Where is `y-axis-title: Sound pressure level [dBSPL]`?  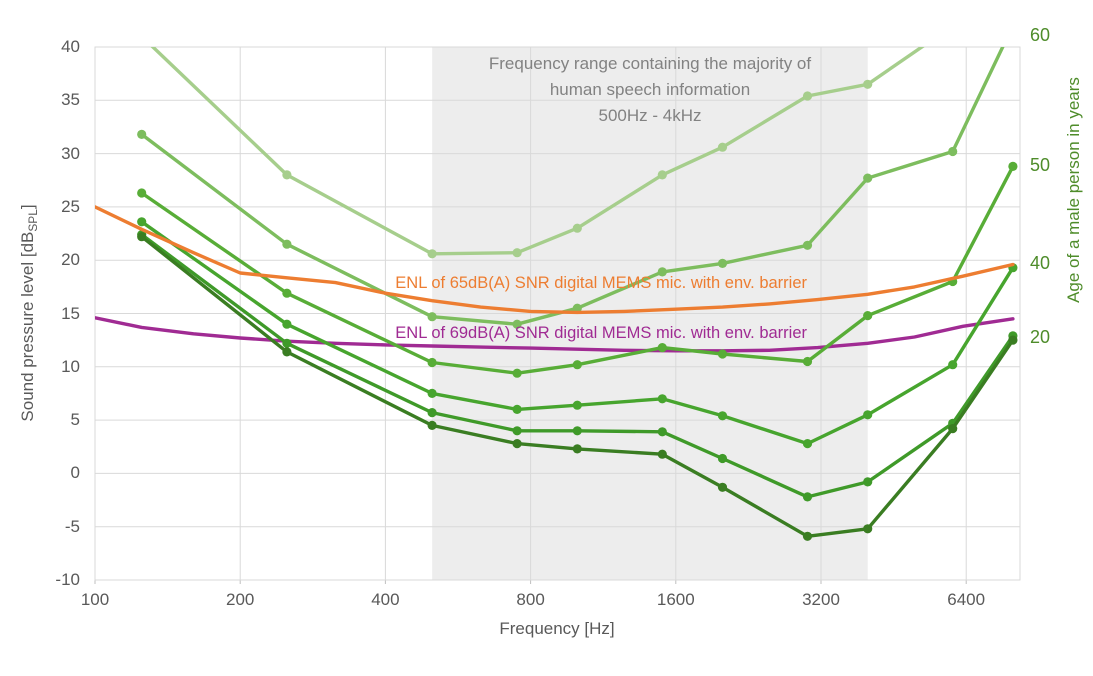 y-axis-title: Sound pressure level [dBSPL] is located at coordinates (29, 313).